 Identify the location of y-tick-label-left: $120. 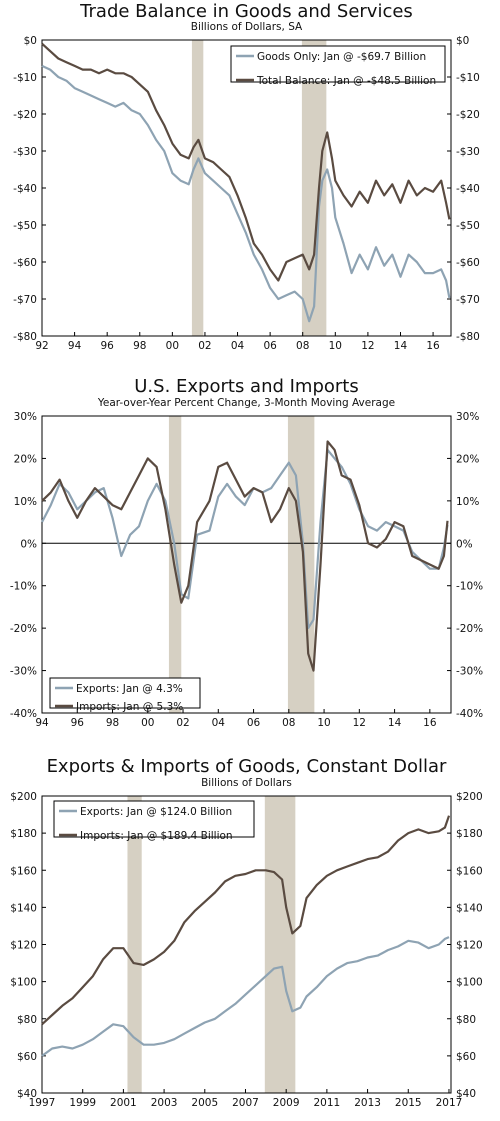
(23, 946).